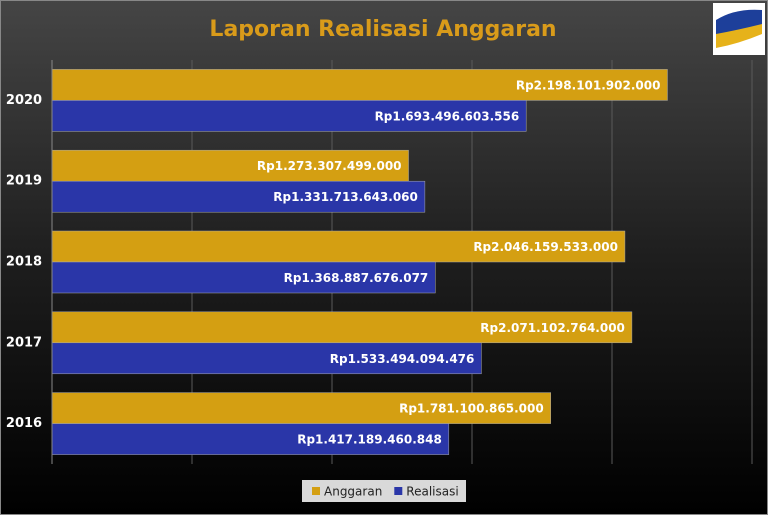  What do you see at coordinates (588, 85) in the screenshot?
I see `data-label: Rp2.198.101.902.000` at bounding box center [588, 85].